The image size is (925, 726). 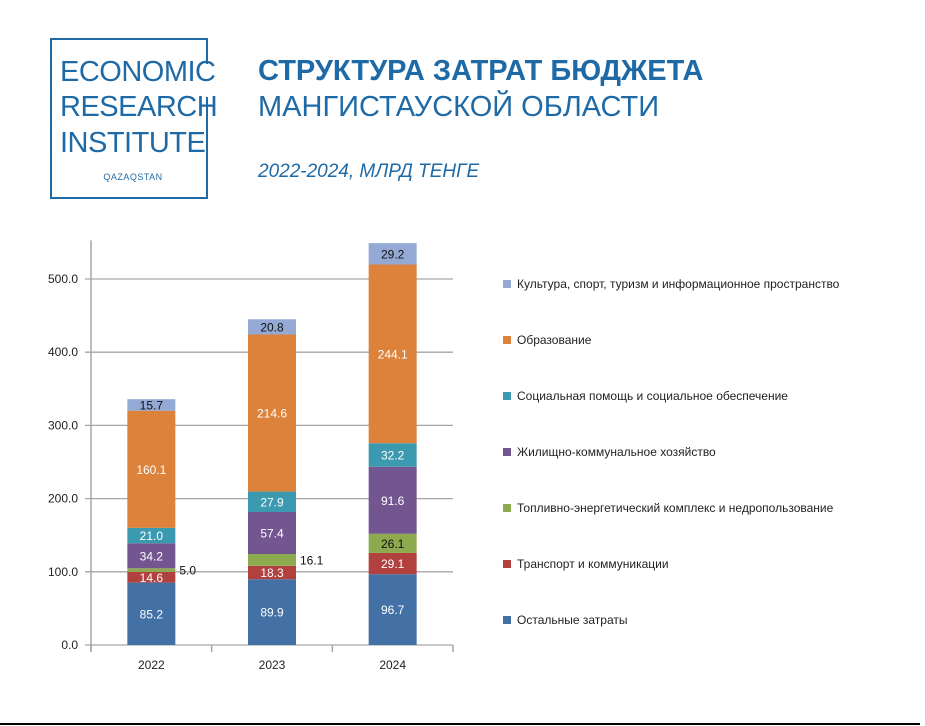 What do you see at coordinates (139, 107) in the screenshot?
I see `logo-line-2: RESEARCH` at bounding box center [139, 107].